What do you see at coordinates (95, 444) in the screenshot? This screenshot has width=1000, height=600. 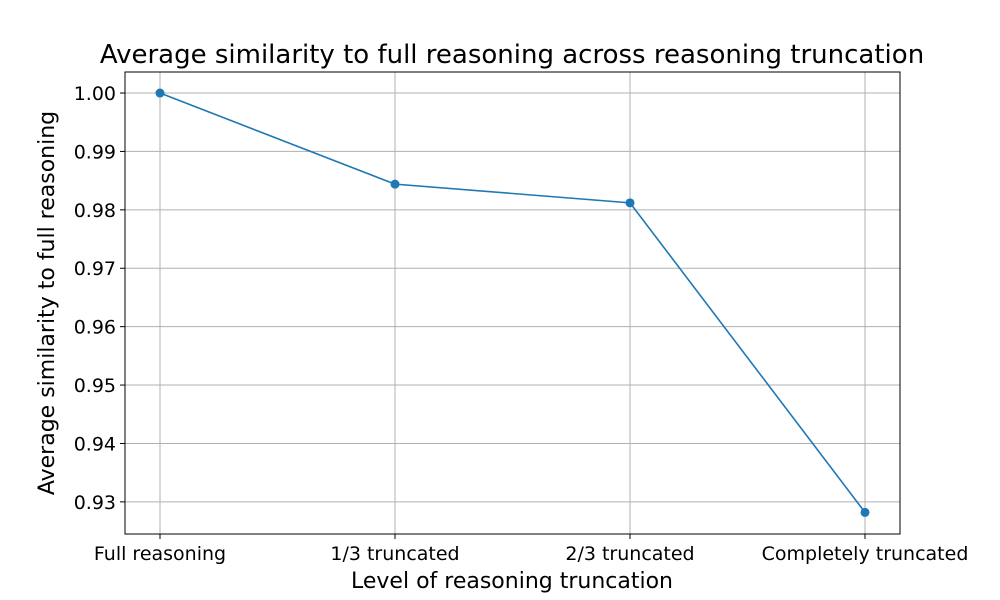 I see `y-tick-label: 0.94` at bounding box center [95, 444].